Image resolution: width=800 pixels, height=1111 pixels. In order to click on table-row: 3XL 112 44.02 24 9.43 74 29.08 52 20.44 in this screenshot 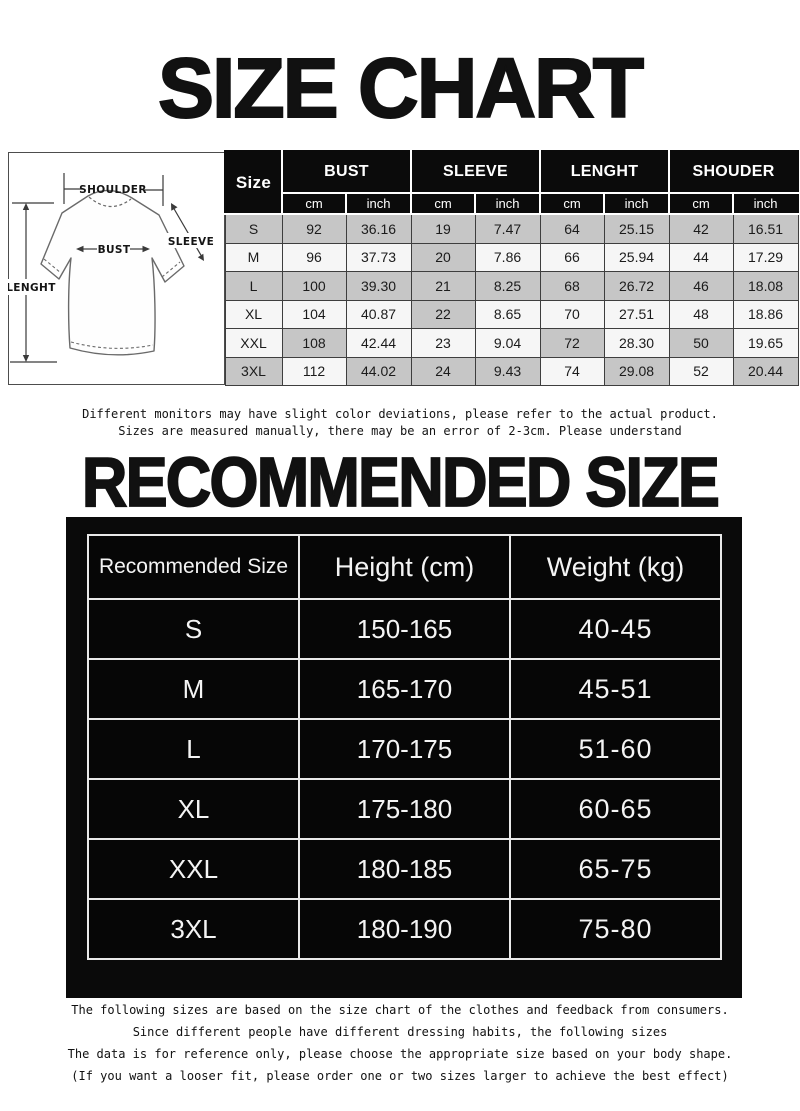, I will do `click(511, 371)`.